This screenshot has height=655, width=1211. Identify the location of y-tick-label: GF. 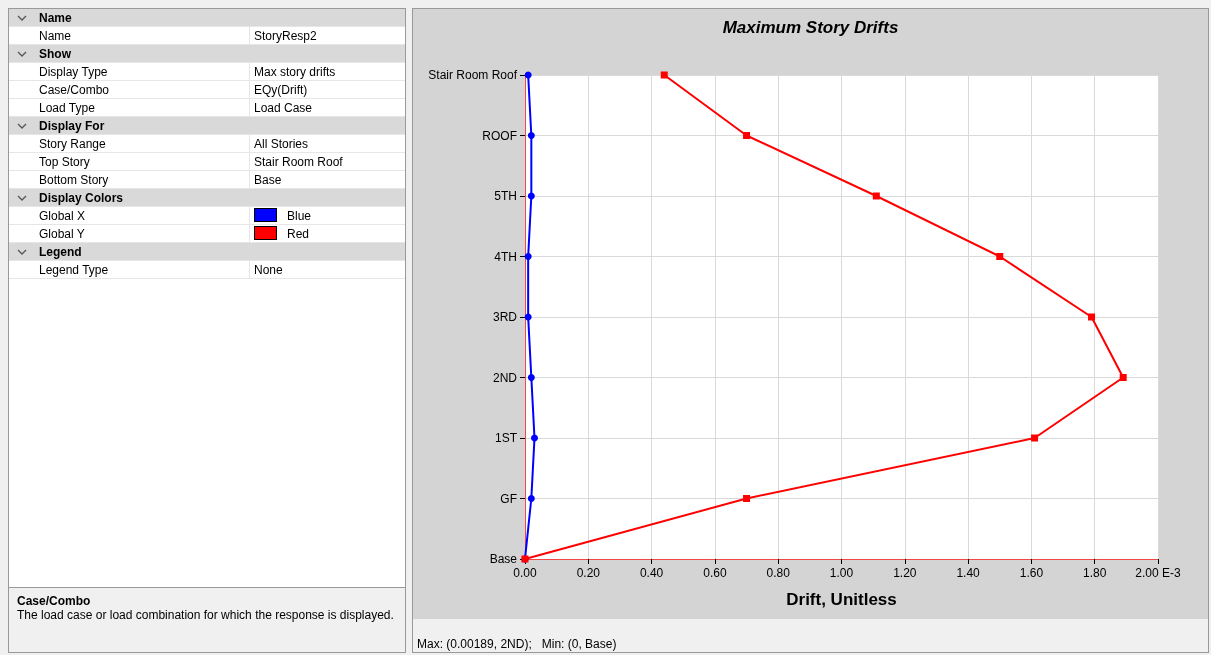
(508, 498).